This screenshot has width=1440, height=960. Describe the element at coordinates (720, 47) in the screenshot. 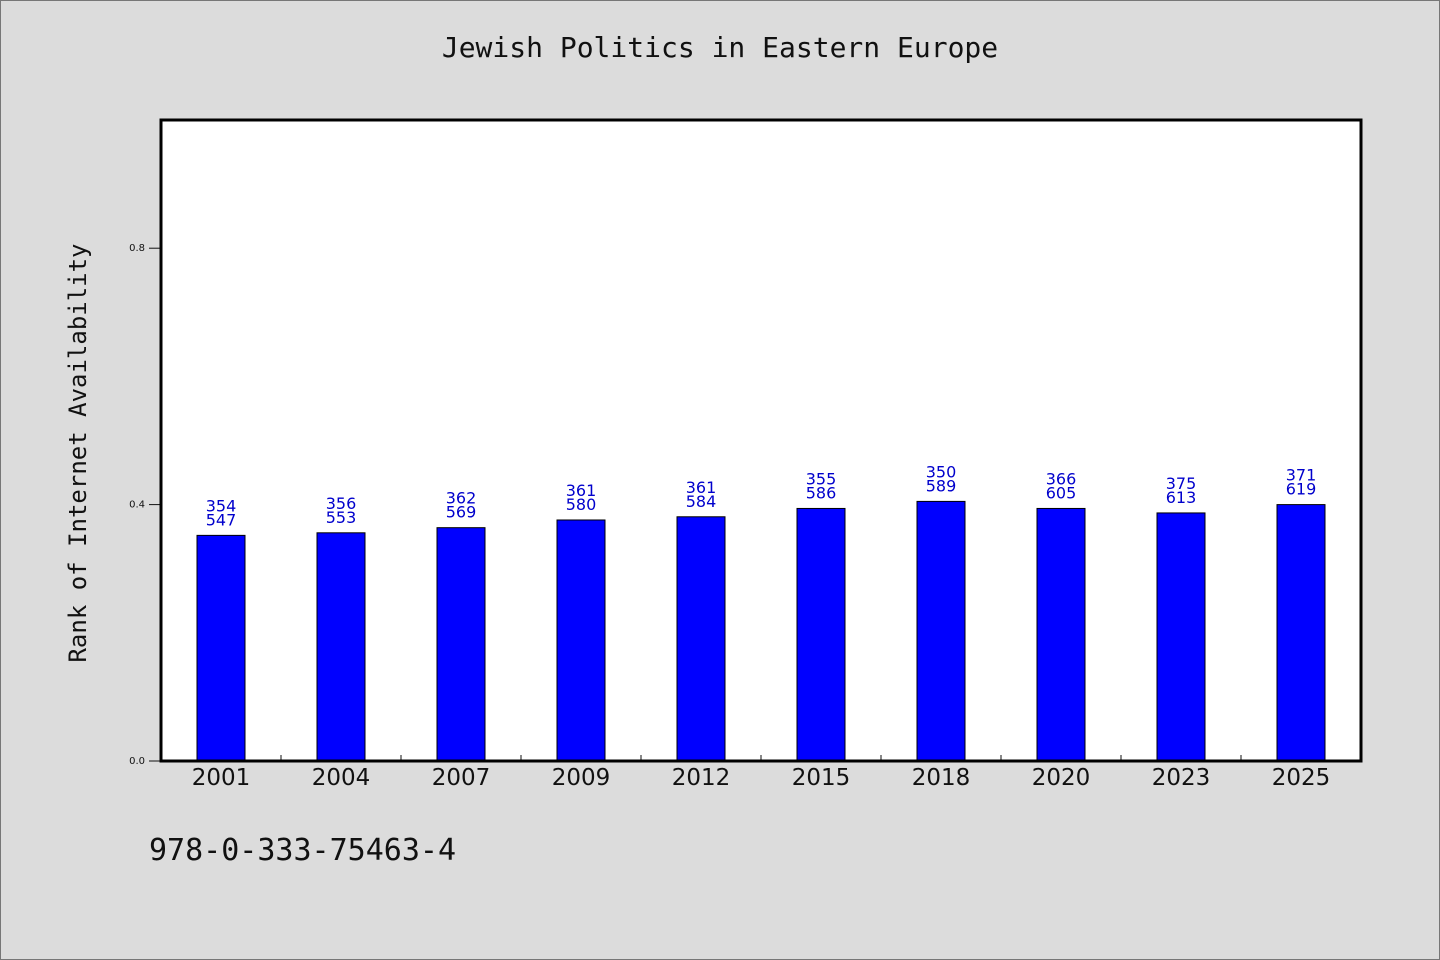

I see `chart-title: Jewish Politics in Eastern Europe` at that location.